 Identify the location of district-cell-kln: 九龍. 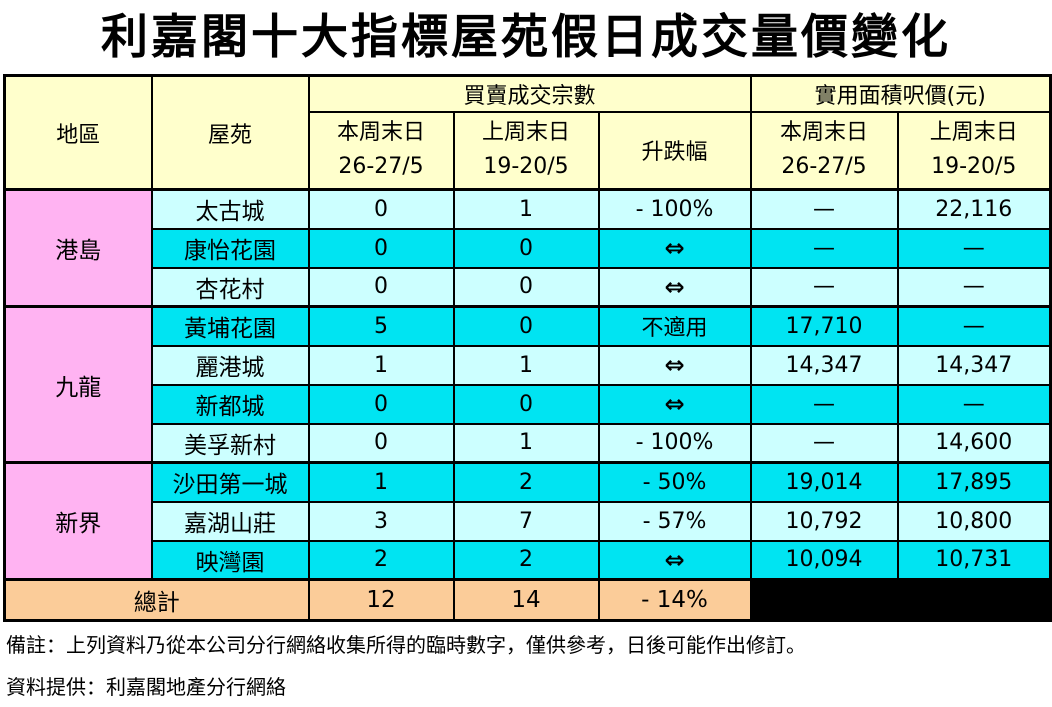
(78, 384).